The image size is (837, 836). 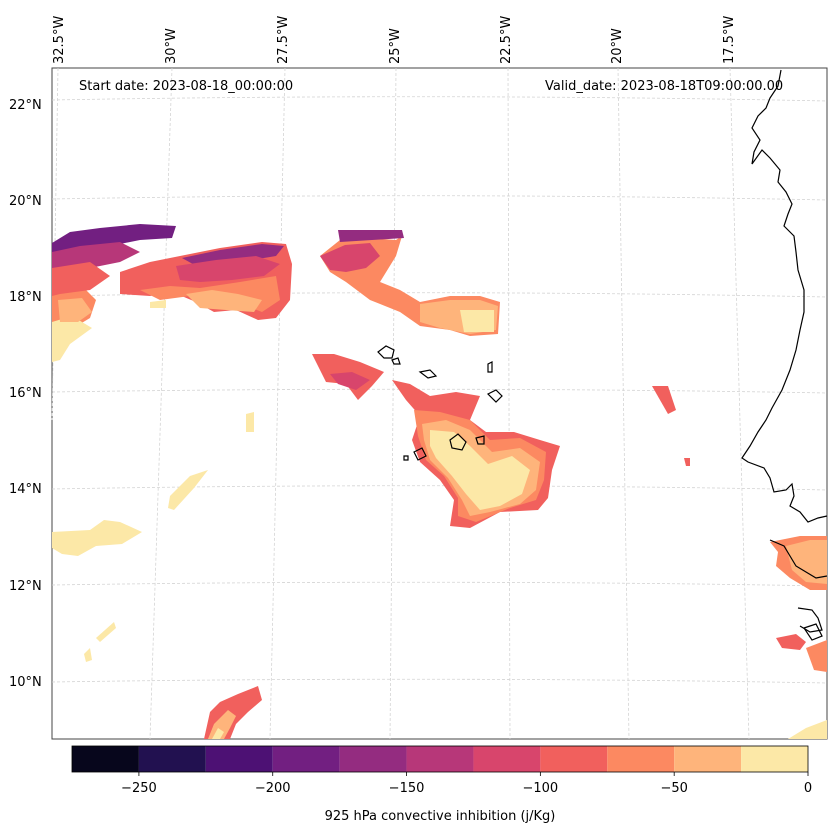 What do you see at coordinates (791, 642) in the screenshot?
I see `cin-region-coast-red` at bounding box center [791, 642].